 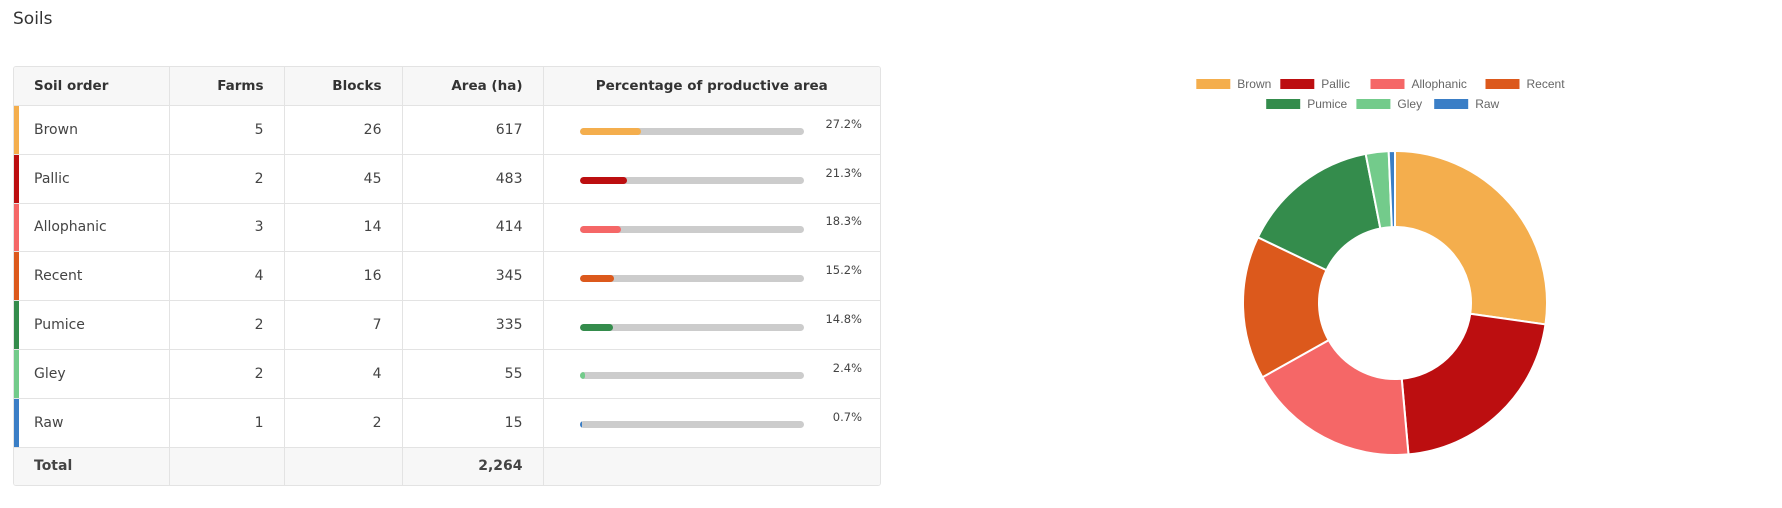 I want to click on doughnut-slice-brown, so click(x=1471, y=237).